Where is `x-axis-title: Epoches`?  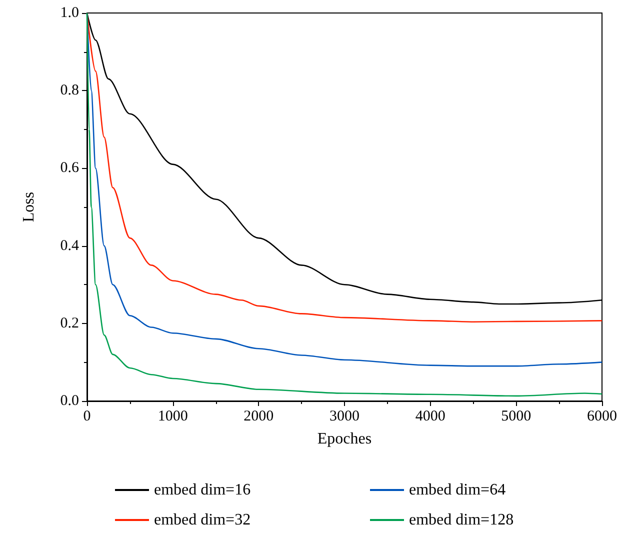
x-axis-title: Epoches is located at coordinates (344, 439).